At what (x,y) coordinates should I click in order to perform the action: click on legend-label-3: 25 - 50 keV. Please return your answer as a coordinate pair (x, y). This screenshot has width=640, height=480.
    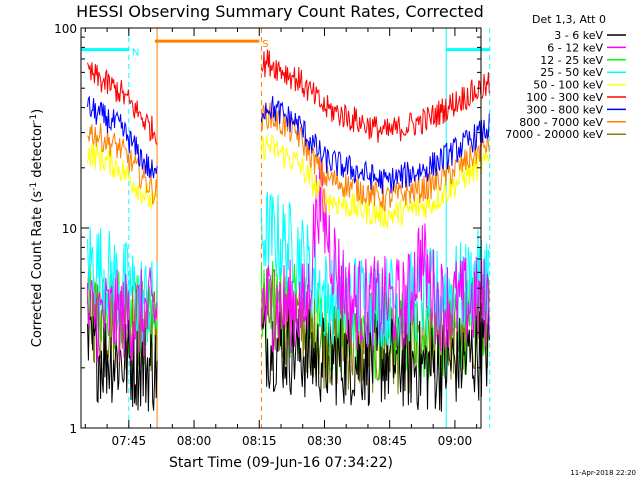
    Looking at the image, I should click on (571, 72).